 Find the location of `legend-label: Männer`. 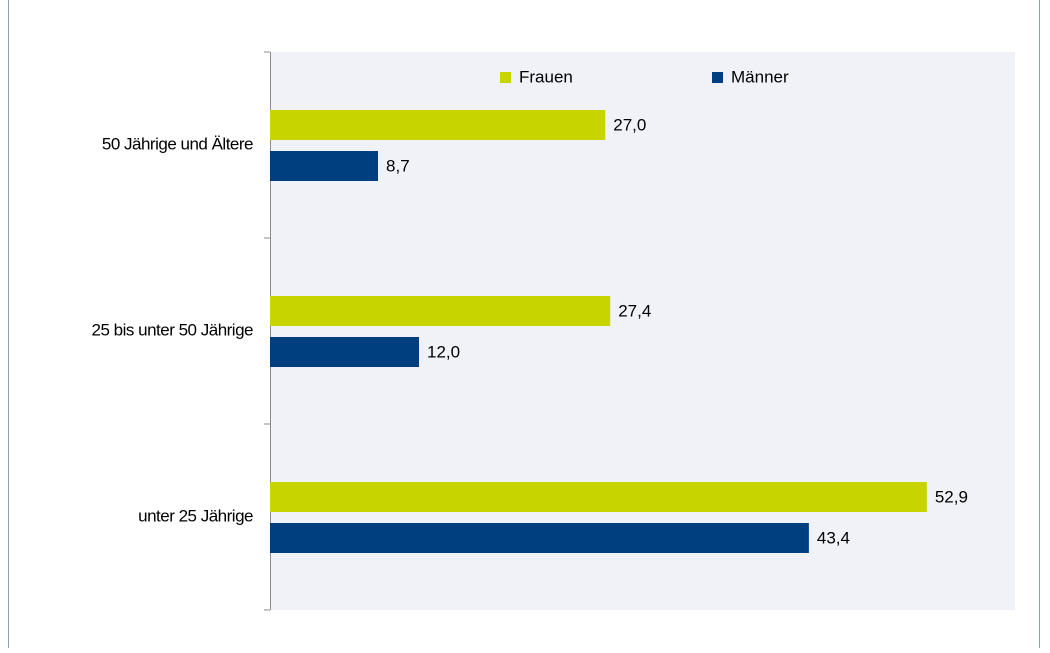

legend-label: Männer is located at coordinates (760, 76).